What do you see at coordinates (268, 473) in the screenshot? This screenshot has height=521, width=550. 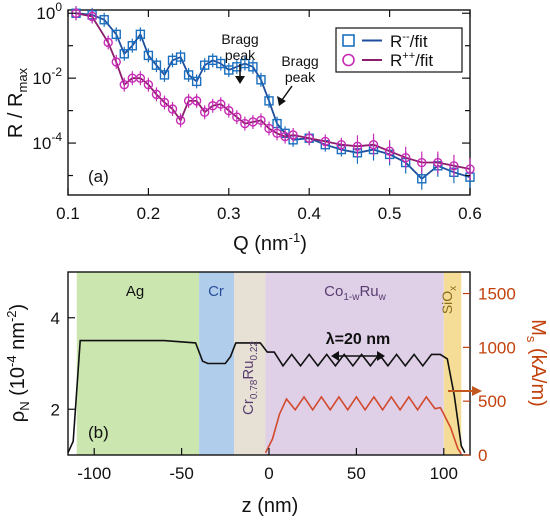 I see `x-tick-label: 0` at bounding box center [268, 473].